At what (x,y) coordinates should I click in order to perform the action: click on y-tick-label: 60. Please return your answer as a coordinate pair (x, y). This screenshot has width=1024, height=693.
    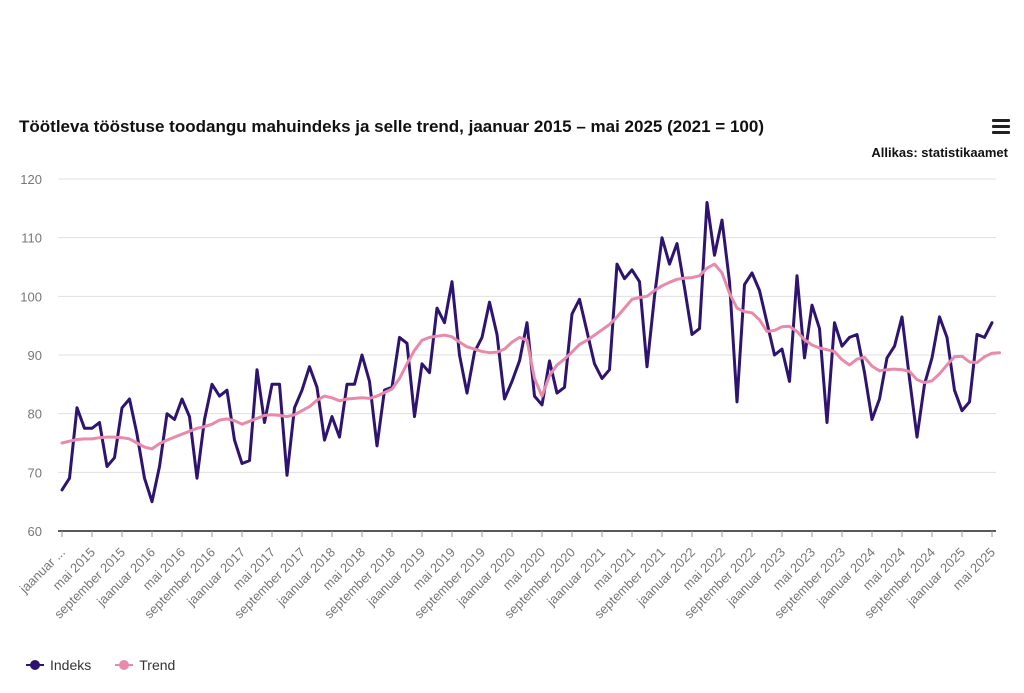
    Looking at the image, I should click on (35, 531).